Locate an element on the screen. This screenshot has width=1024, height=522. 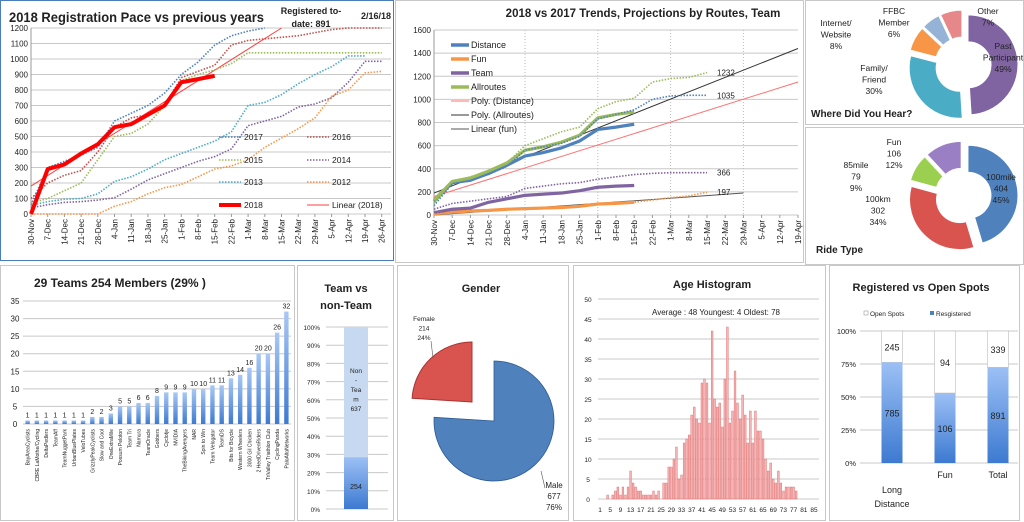
x-tick-label: 49 is located at coordinates (723, 510).